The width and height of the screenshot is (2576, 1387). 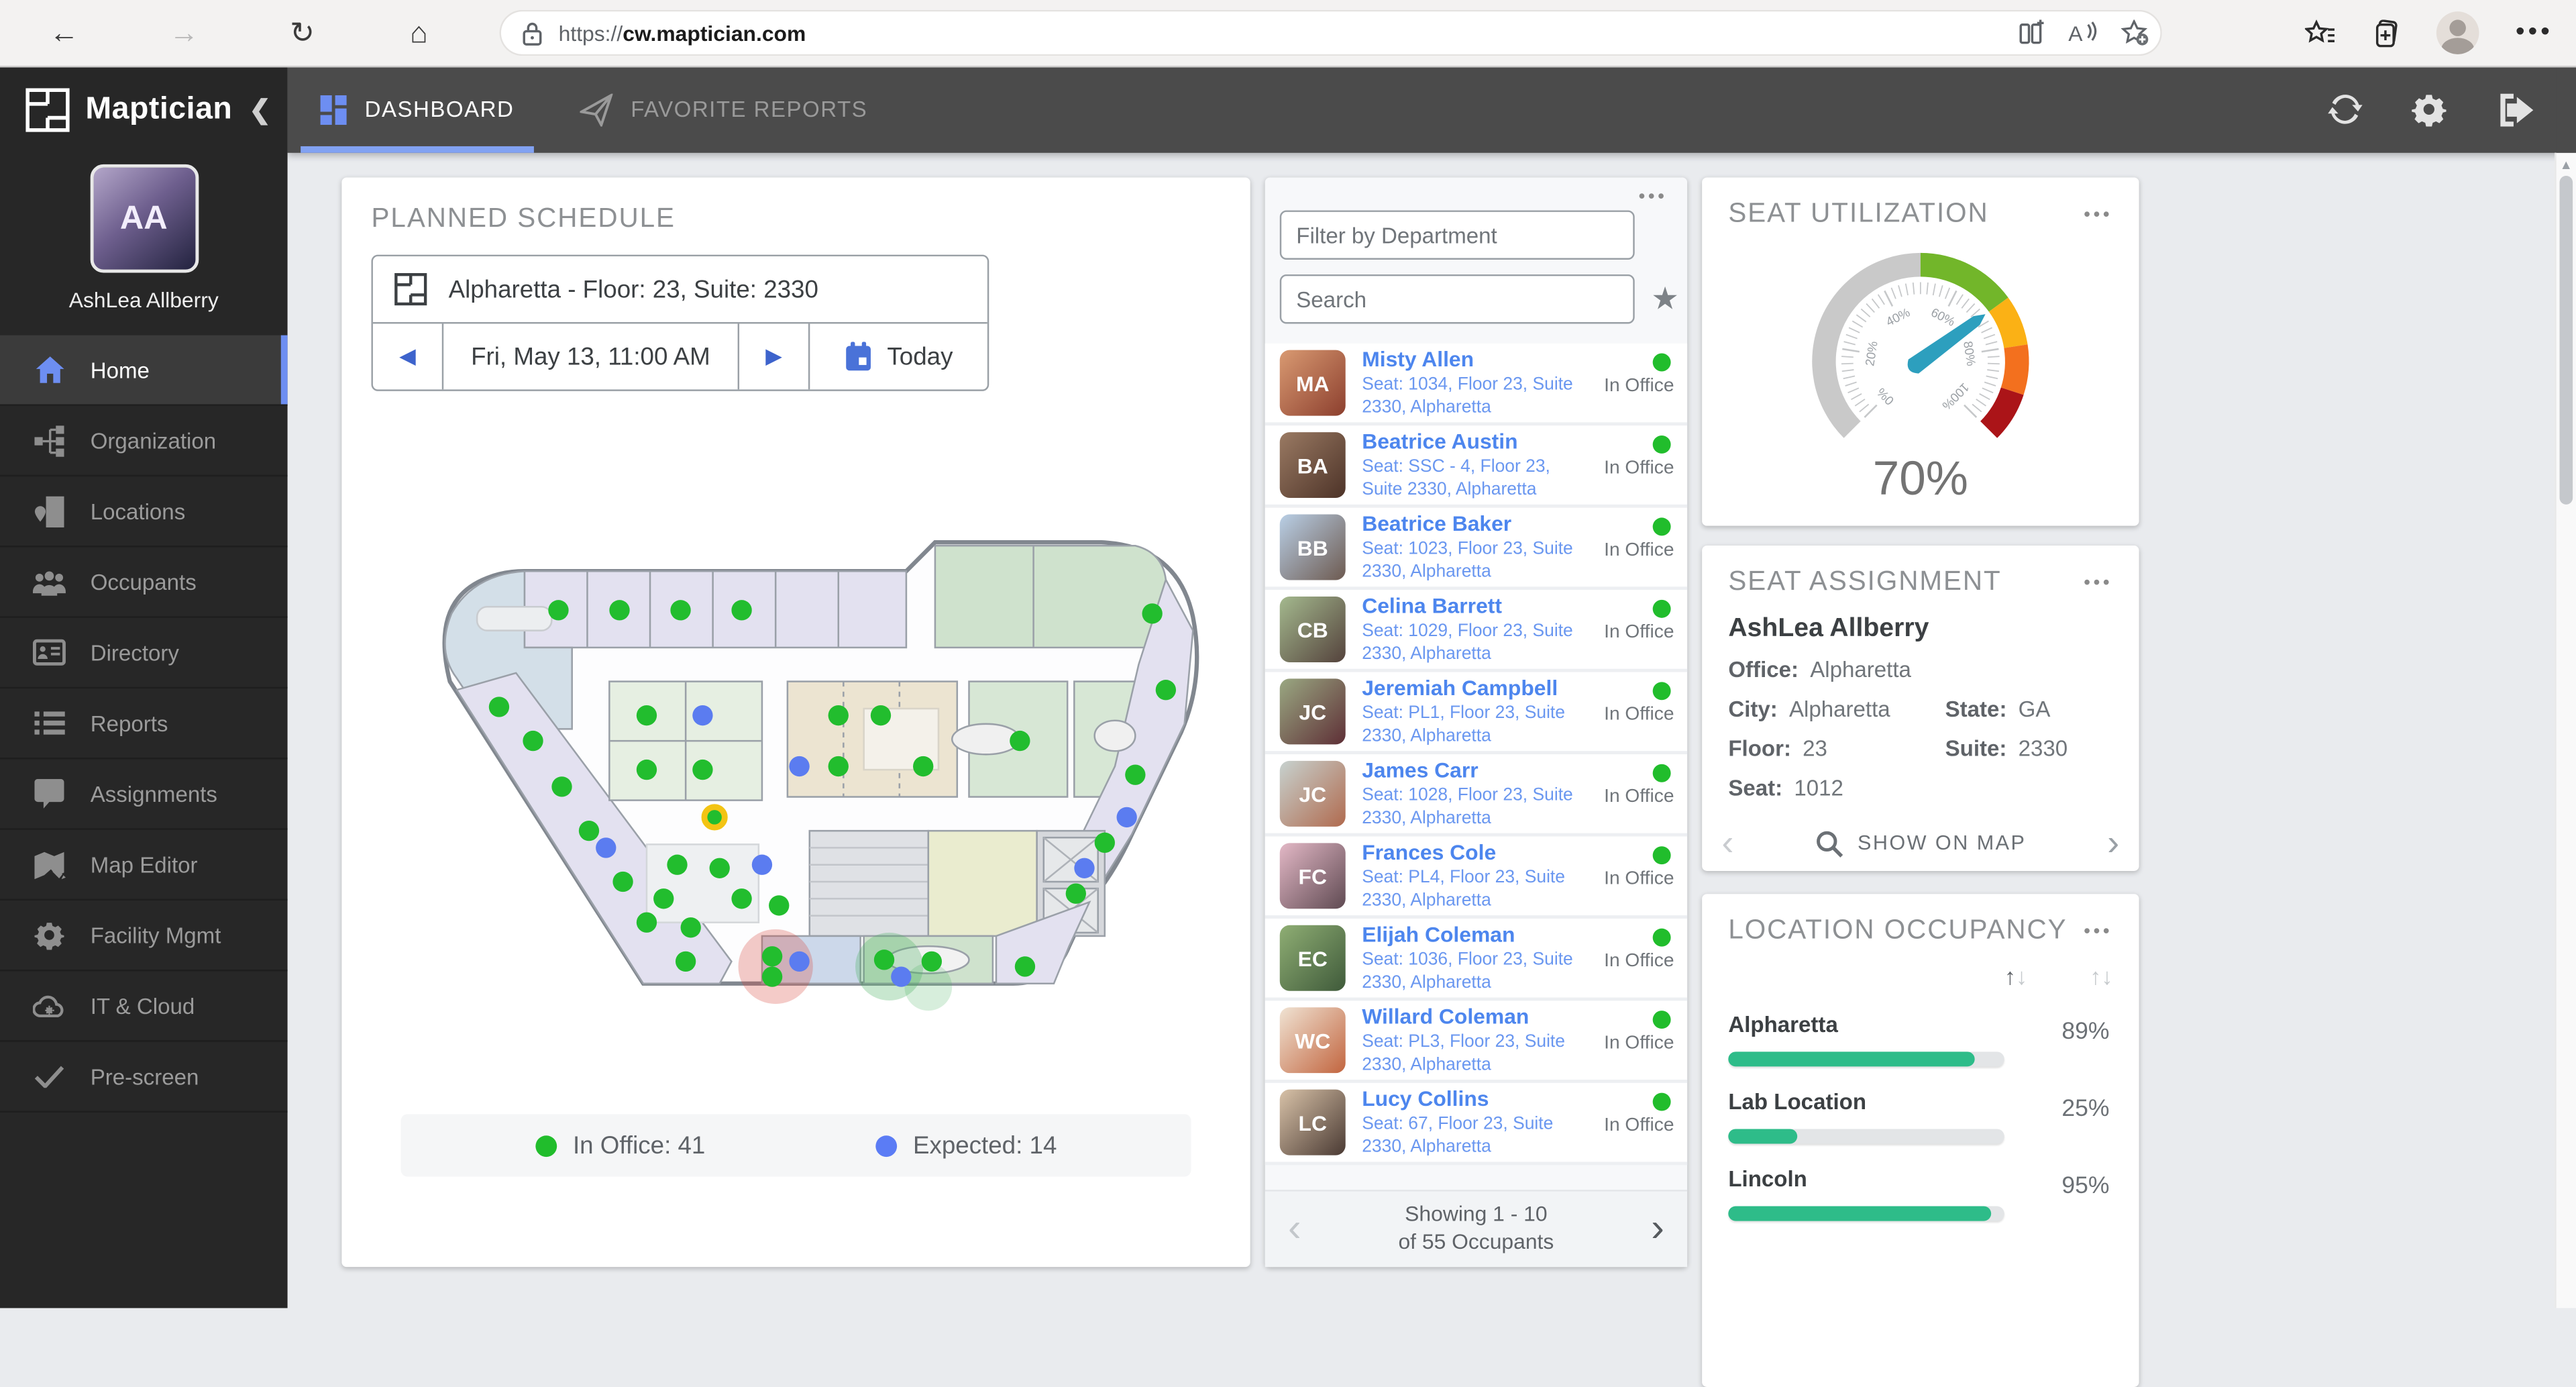 I want to click on occupant-name-link: Lucy Collins, so click(x=1425, y=1098).